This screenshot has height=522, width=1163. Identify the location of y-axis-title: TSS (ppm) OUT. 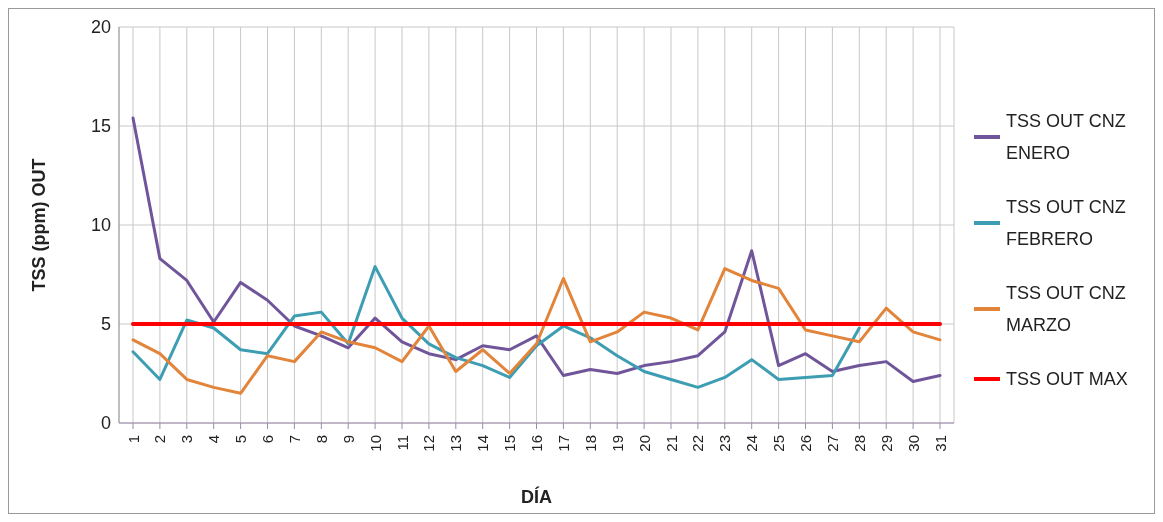
(39, 225).